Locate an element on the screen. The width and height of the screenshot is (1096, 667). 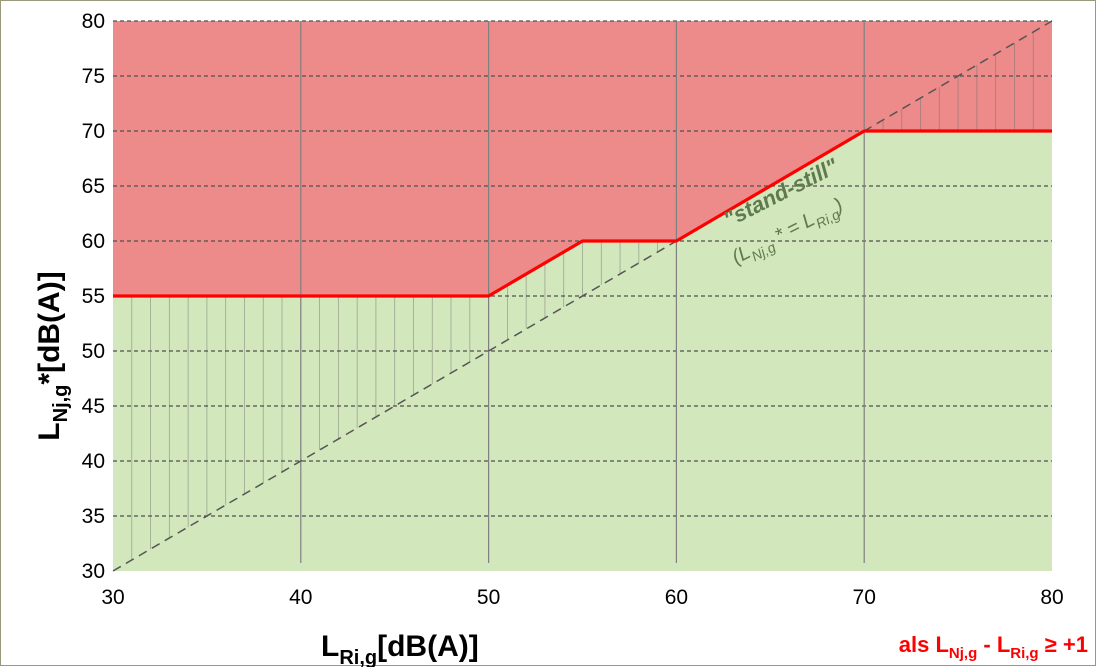
x-tick-label: 60 is located at coordinates (676, 597).